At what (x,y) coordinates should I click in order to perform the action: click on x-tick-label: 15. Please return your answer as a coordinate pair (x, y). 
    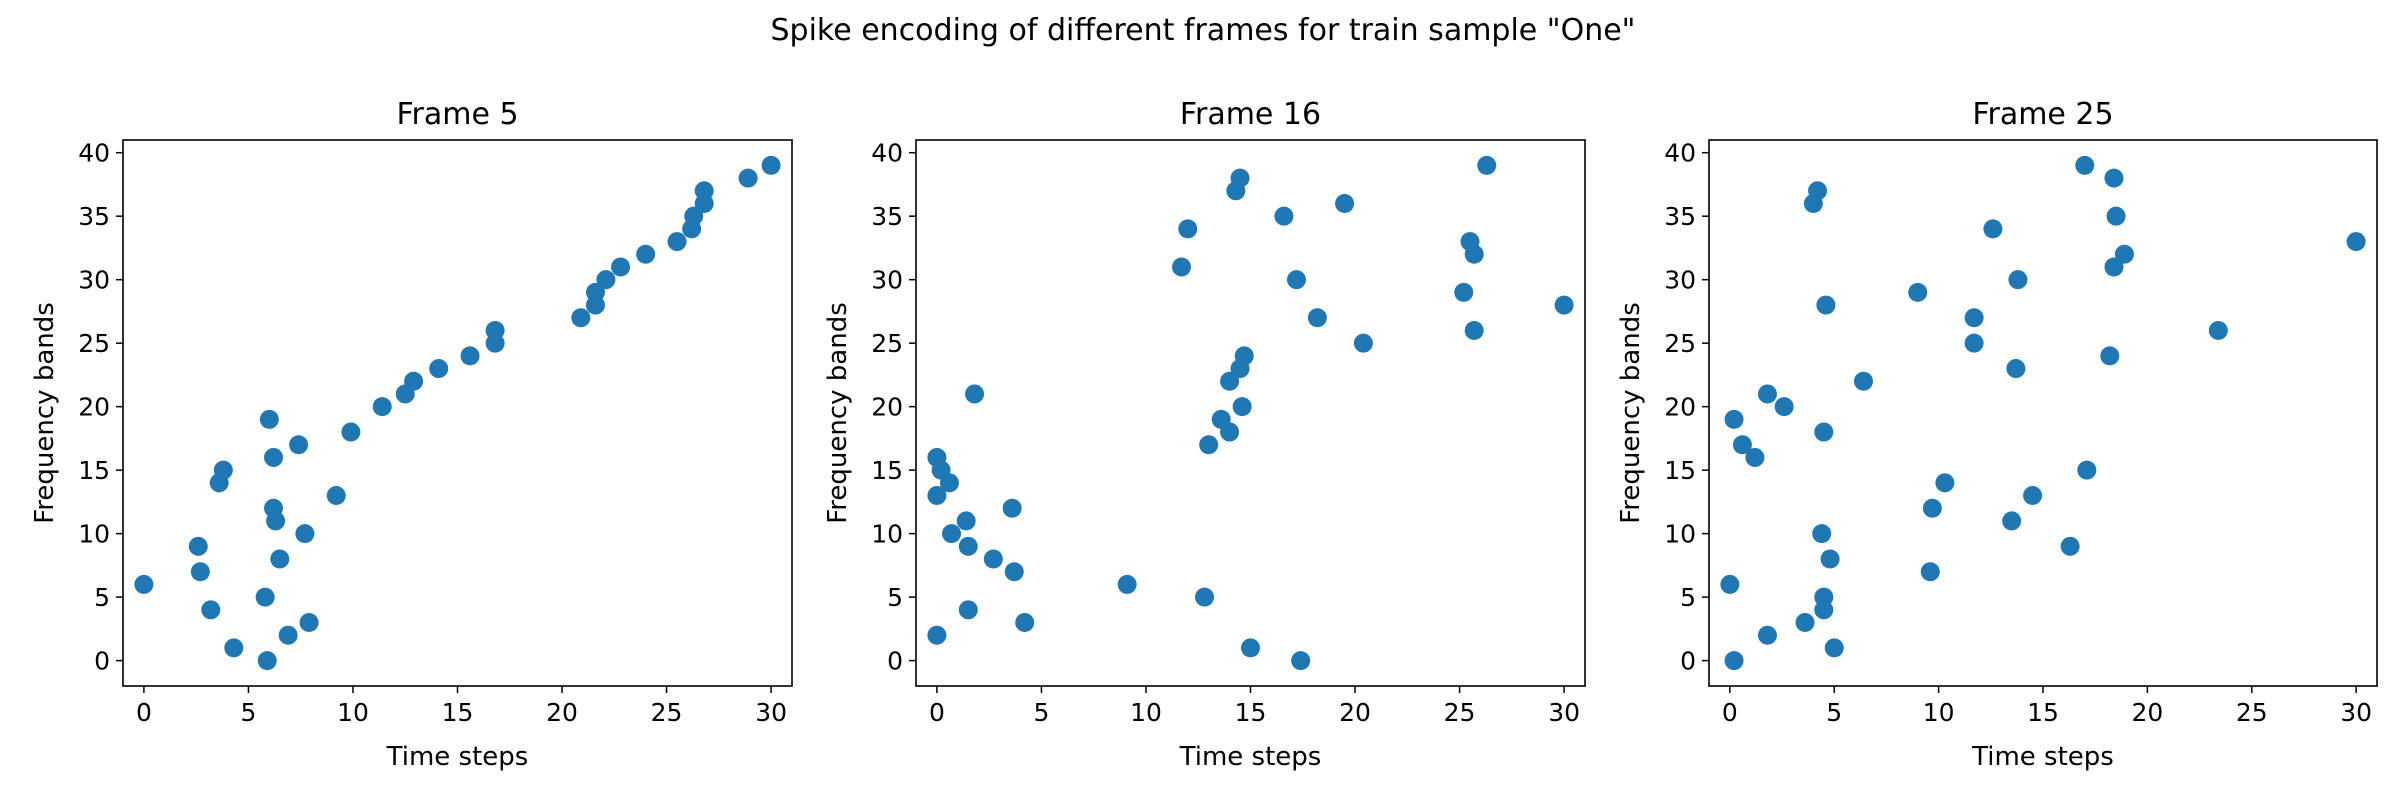
    Looking at the image, I should click on (1251, 712).